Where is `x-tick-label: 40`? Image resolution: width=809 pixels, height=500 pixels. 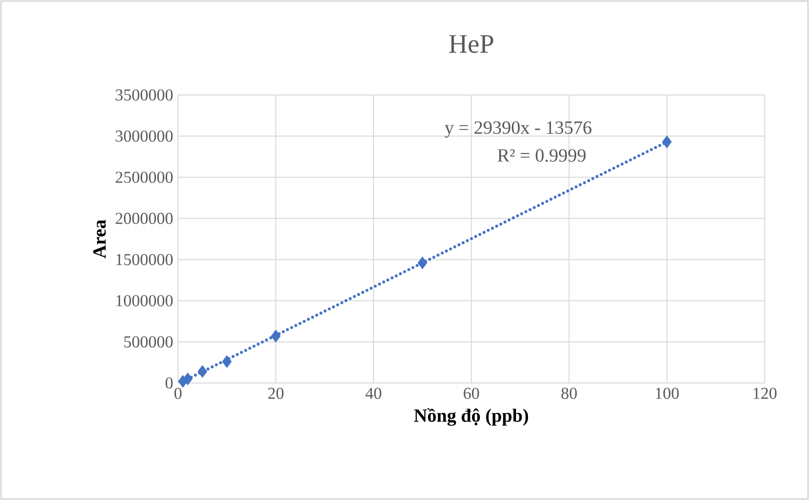
x-tick-label: 40 is located at coordinates (374, 393).